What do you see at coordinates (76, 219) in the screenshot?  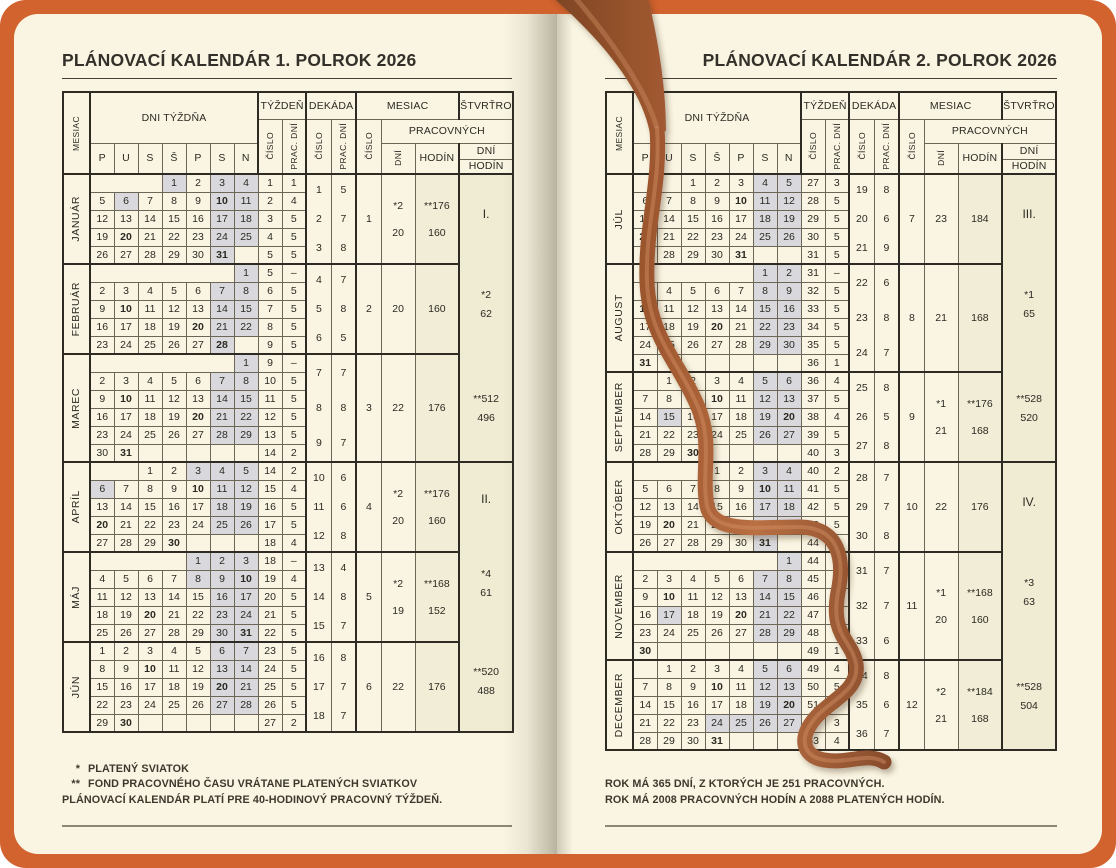 I see `month-name: JANUÁR` at bounding box center [76, 219].